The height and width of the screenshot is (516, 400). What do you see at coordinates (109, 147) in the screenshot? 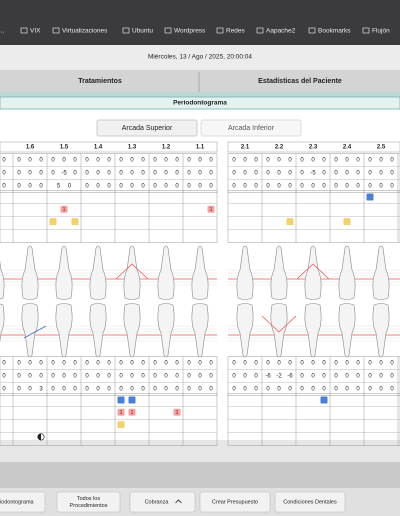
I see `table-header` at bounding box center [109, 147].